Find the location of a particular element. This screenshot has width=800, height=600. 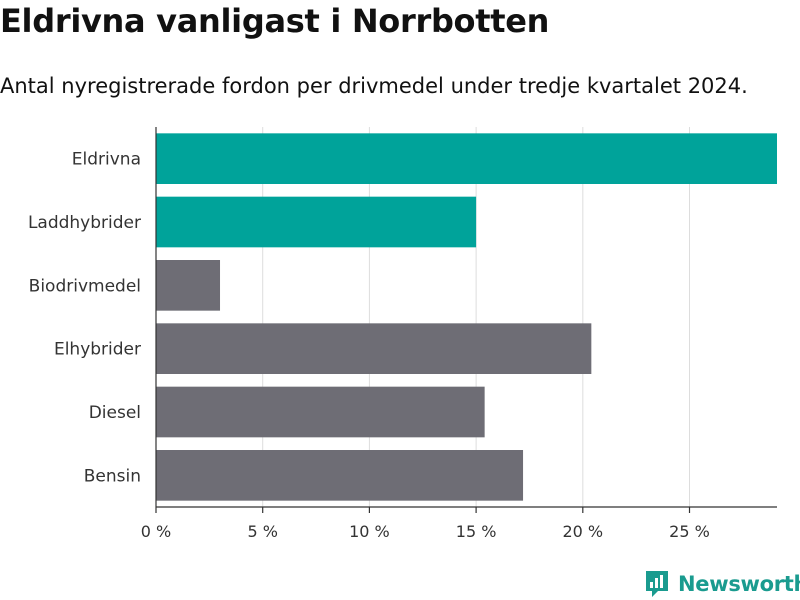

bar-bensin is located at coordinates (340, 475).